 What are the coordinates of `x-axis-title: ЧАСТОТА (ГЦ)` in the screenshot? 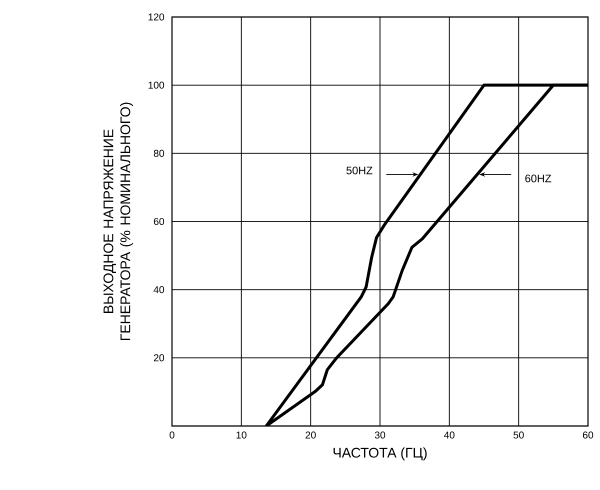 It's located at (380, 453).